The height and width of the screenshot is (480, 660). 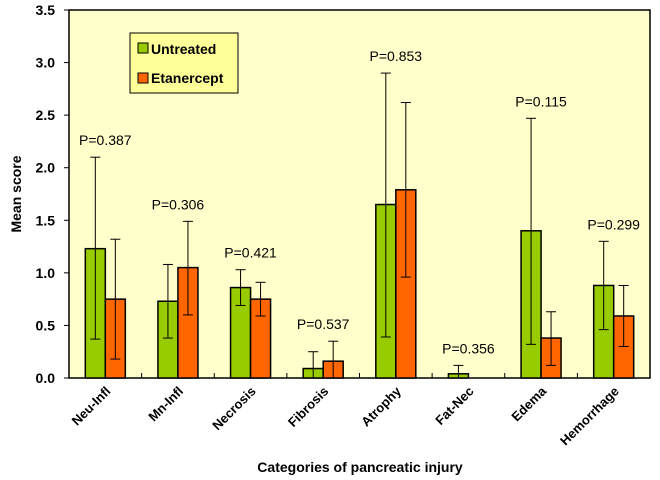 What do you see at coordinates (143, 78) in the screenshot?
I see `legend-swatch-etanercept` at bounding box center [143, 78].